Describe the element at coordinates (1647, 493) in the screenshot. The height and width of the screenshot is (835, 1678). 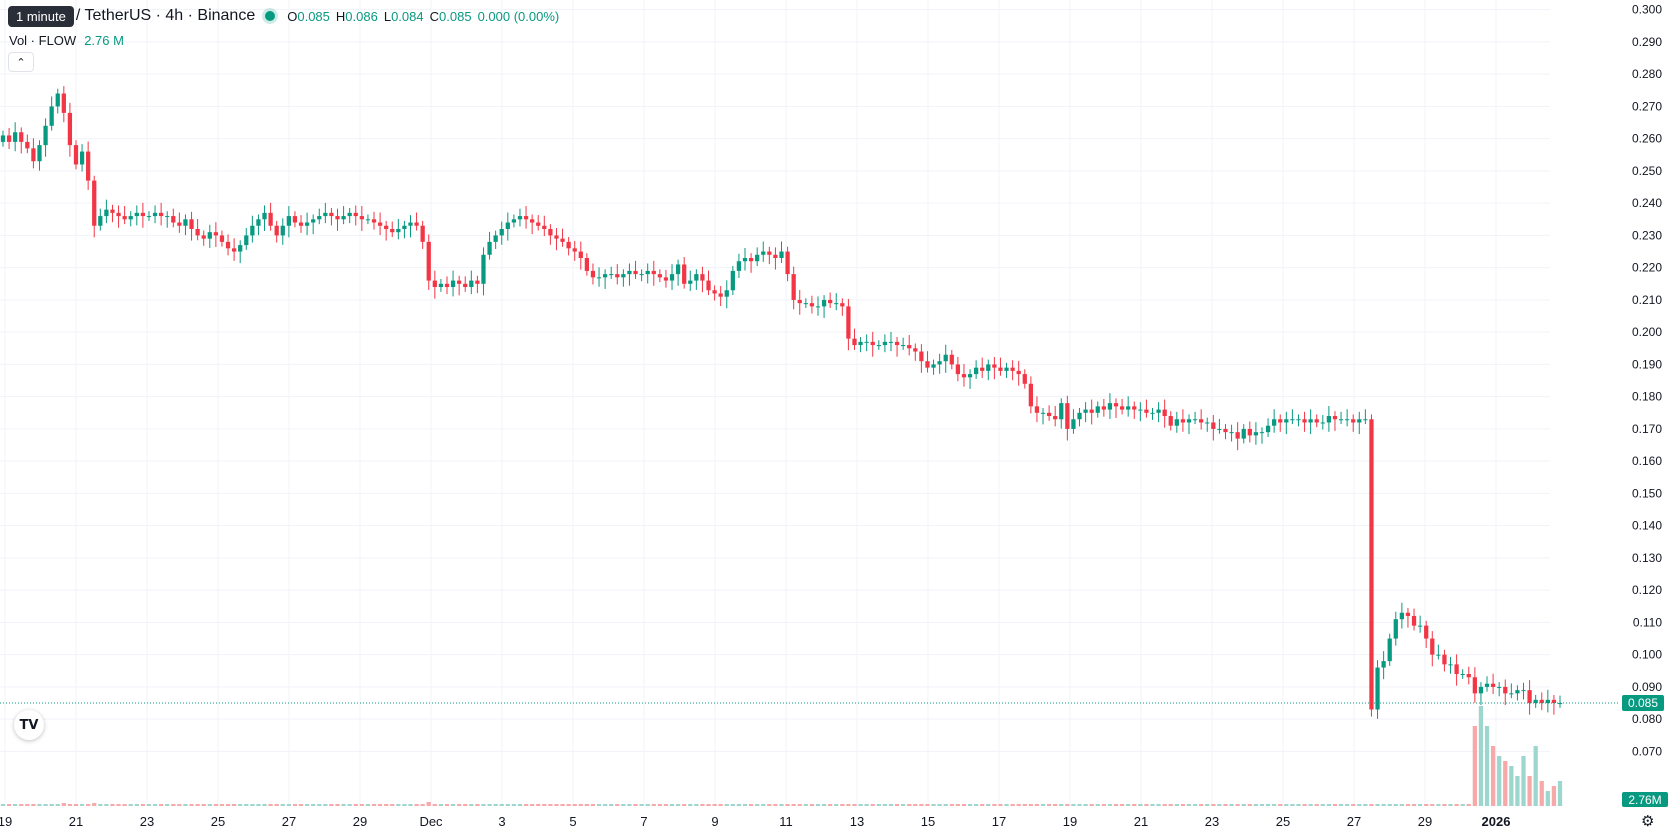
I see `y-tick-label: 0.150` at that location.